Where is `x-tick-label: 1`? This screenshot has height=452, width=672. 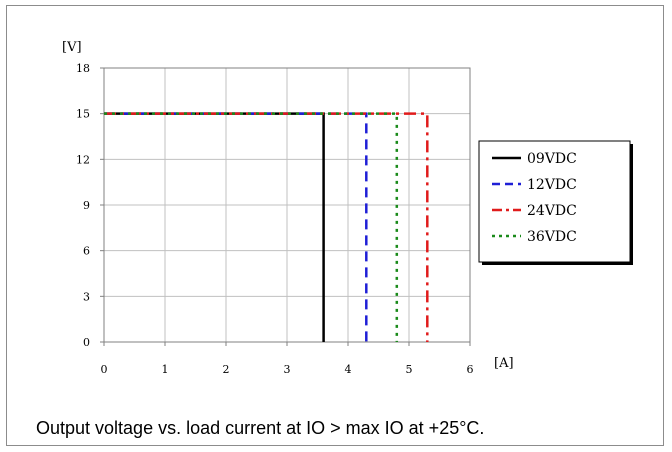 x-tick-label: 1 is located at coordinates (165, 369).